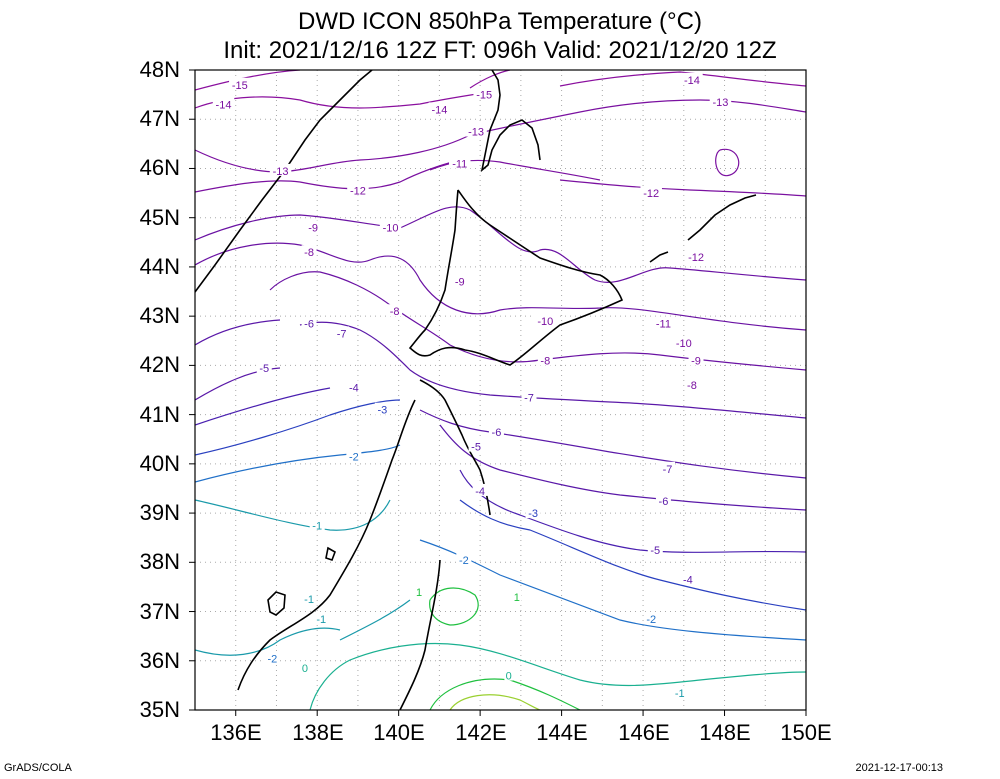 Image resolution: width=1000 pixels, height=779 pixels. I want to click on coastline-asia, so click(284, 181).